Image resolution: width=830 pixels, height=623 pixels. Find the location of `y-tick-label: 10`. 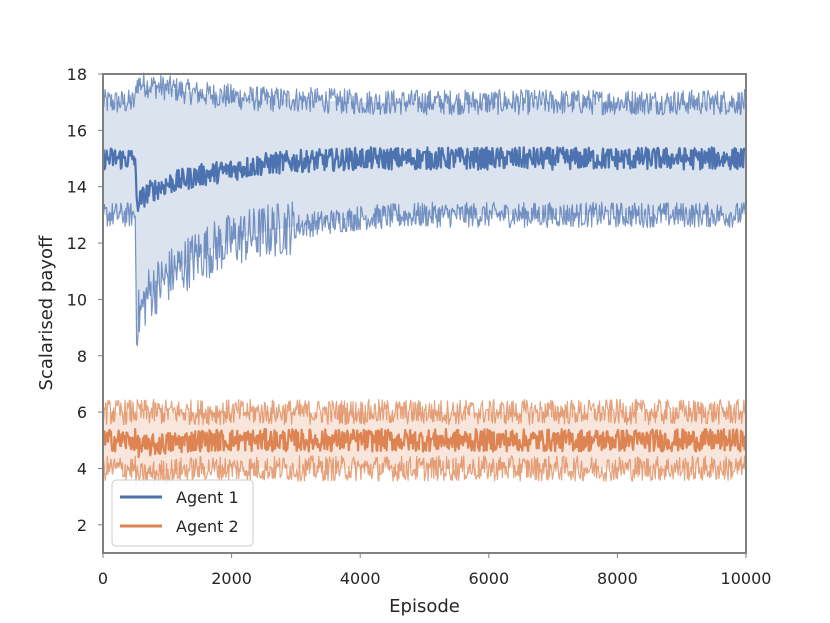

y-tick-label: 10 is located at coordinates (77, 299).